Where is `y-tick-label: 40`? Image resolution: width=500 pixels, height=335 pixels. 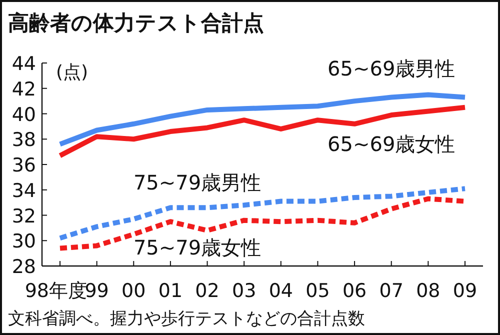
y-tick-label: 40 is located at coordinates (24, 115).